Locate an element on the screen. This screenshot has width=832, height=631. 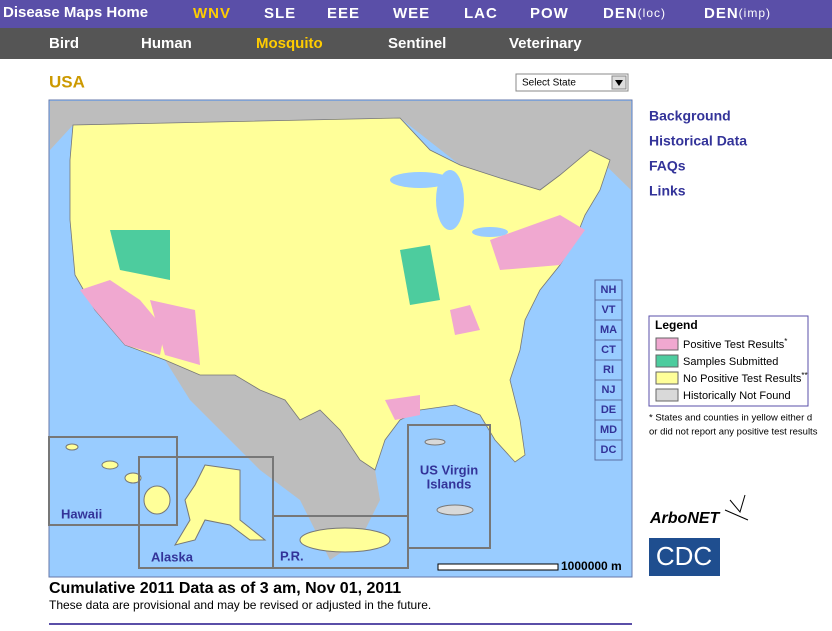
state-buttons: NH VT MA CT RI NJ DE MD DC is located at coordinates (608, 370).